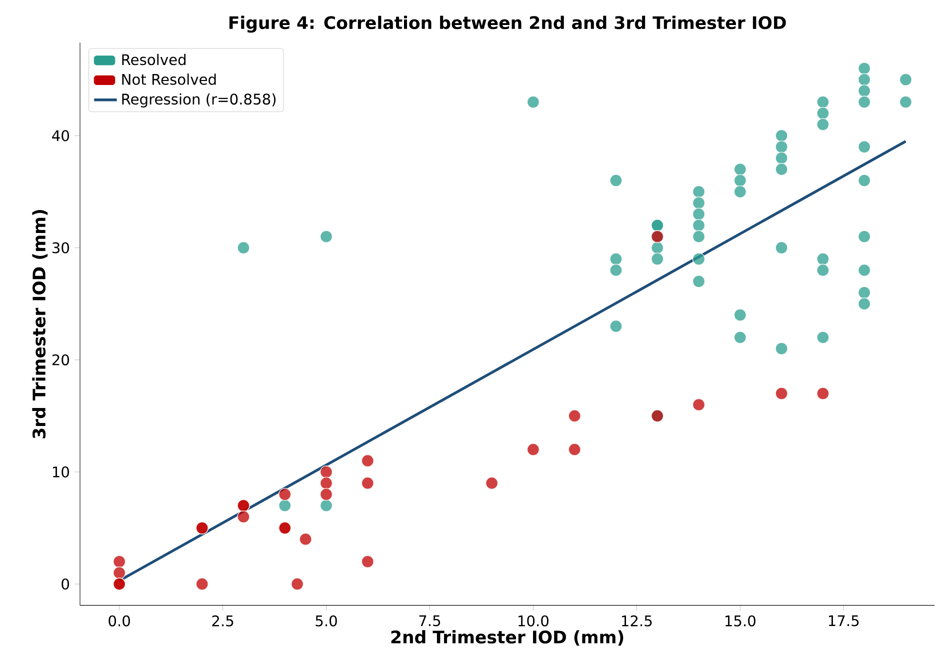  What do you see at coordinates (169, 80) in the screenshot?
I see `legend-label: Not Resolved` at bounding box center [169, 80].